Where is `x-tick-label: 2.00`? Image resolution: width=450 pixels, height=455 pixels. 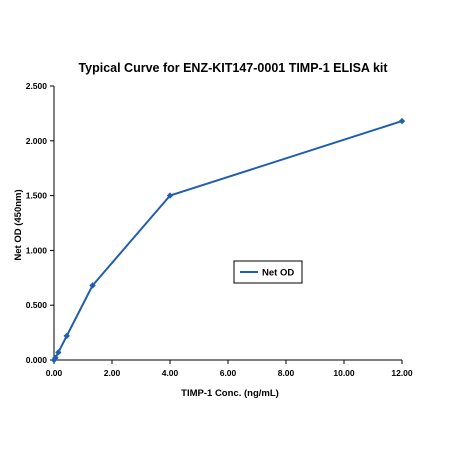
x-tick-label: 2.00 is located at coordinates (112, 373).